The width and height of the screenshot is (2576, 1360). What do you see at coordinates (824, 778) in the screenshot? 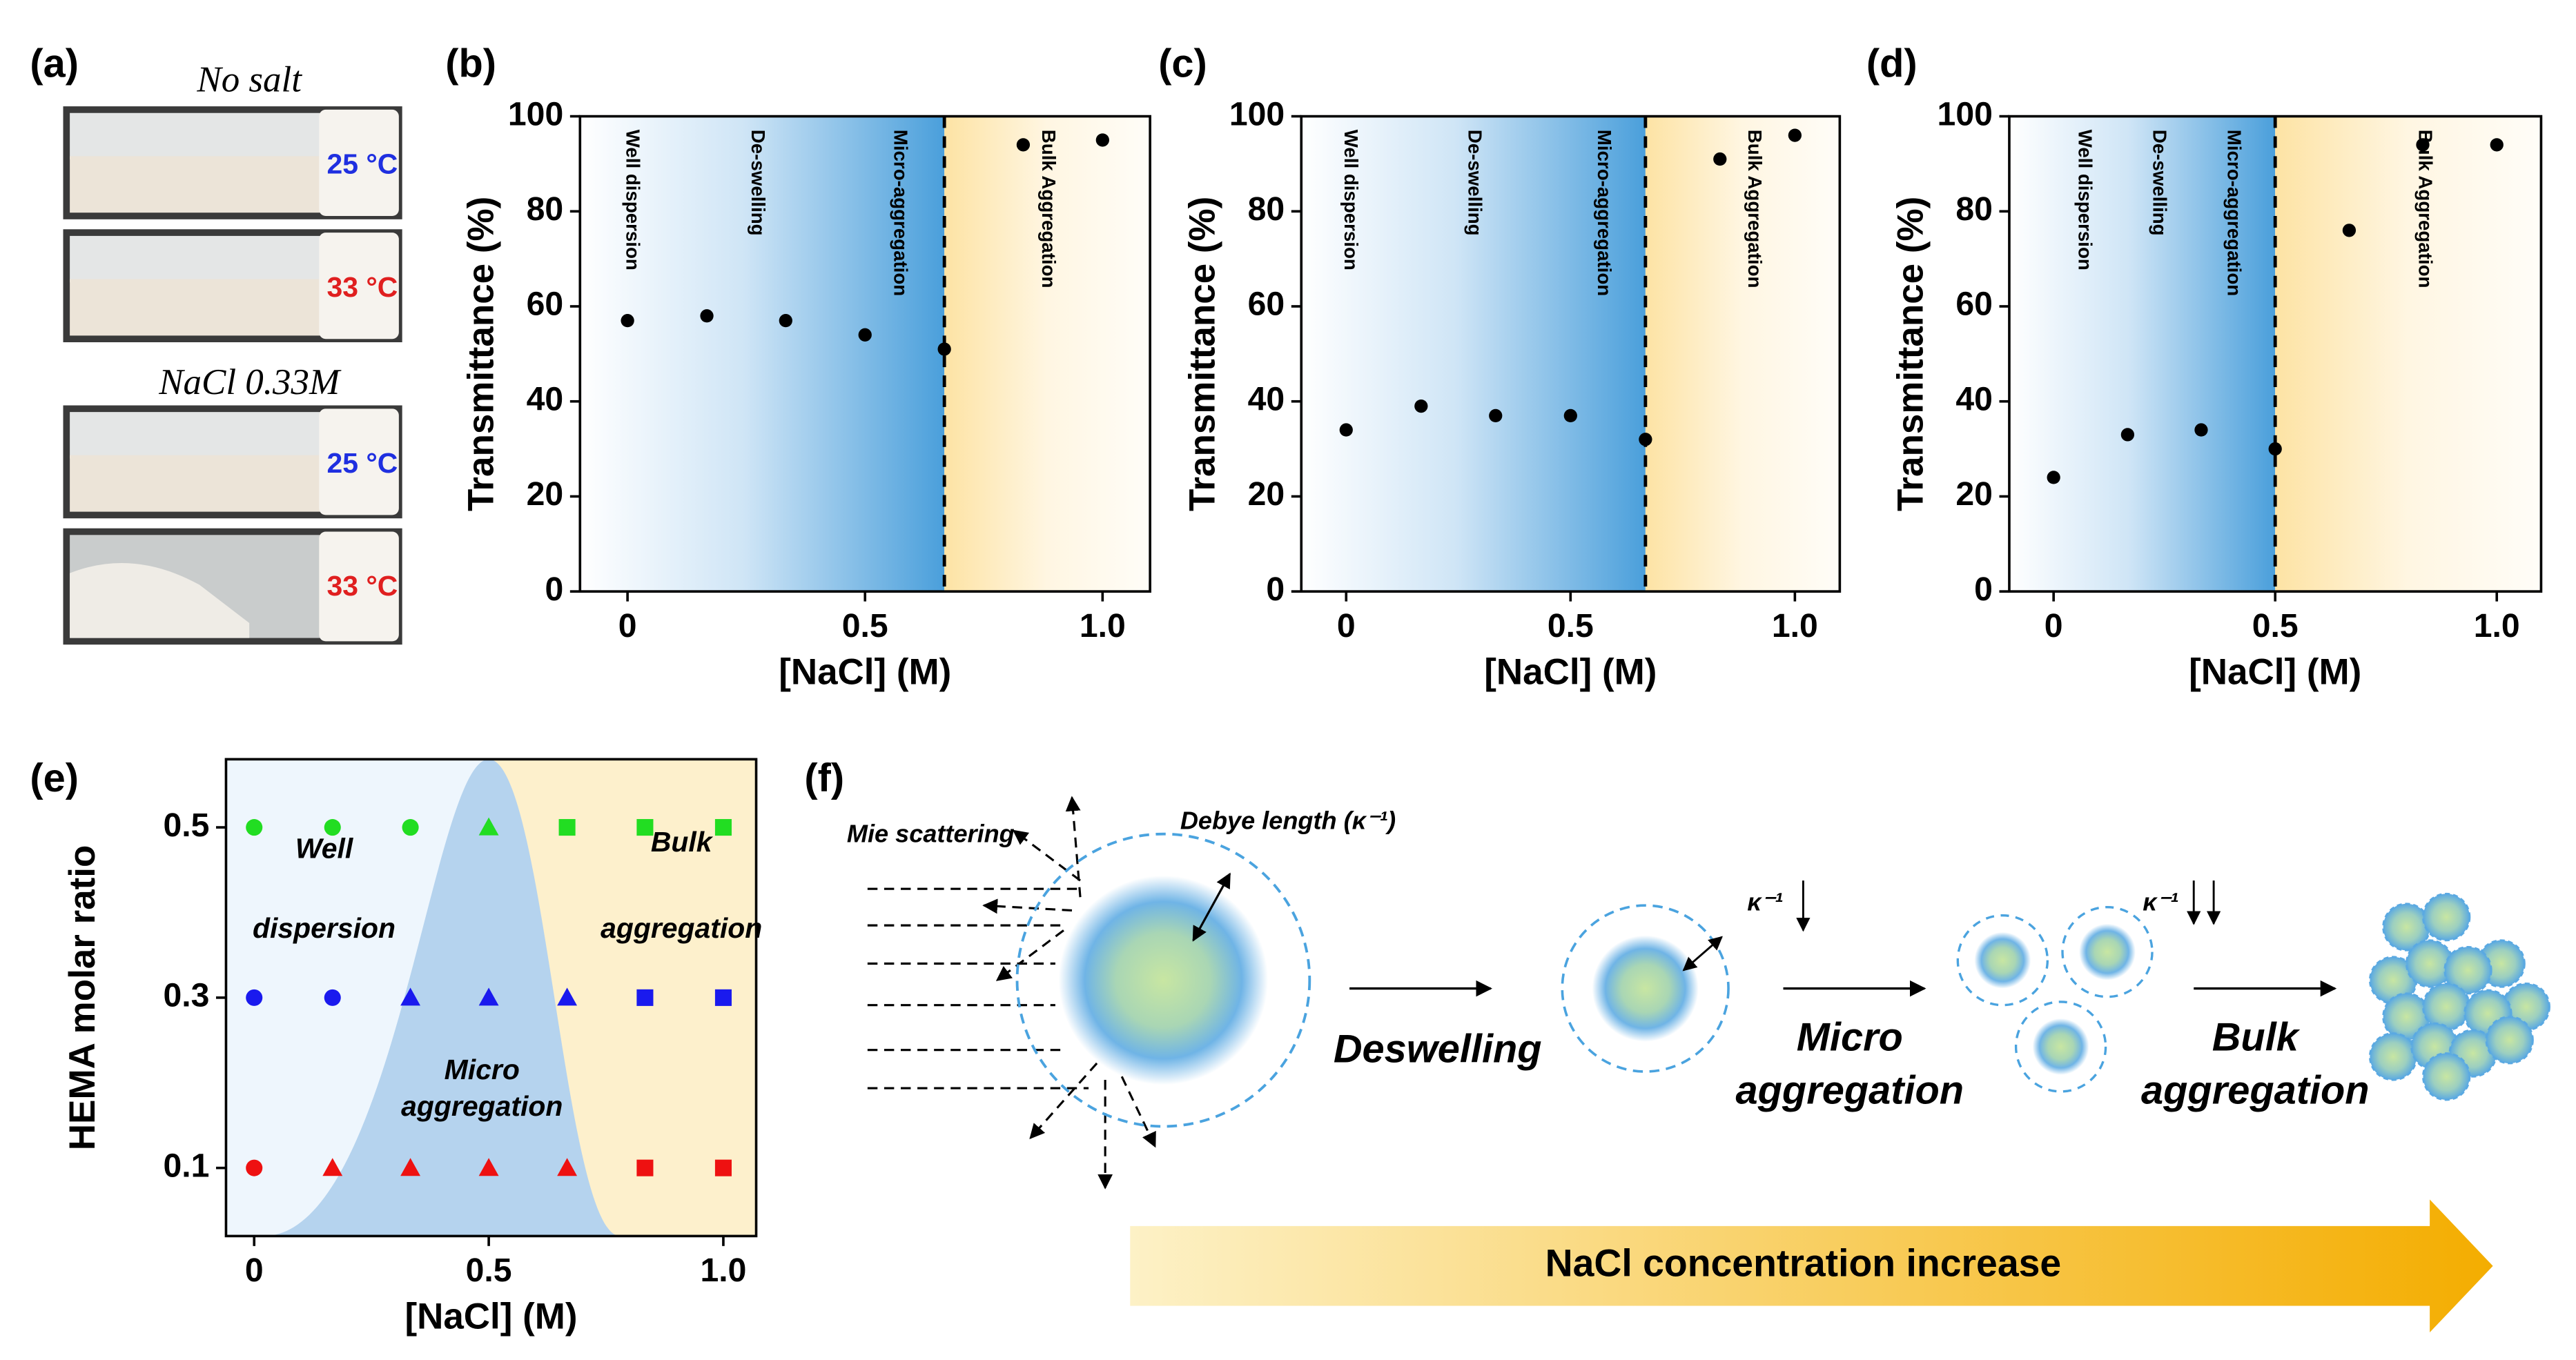
I see `panel-label: (f)` at bounding box center [824, 778].